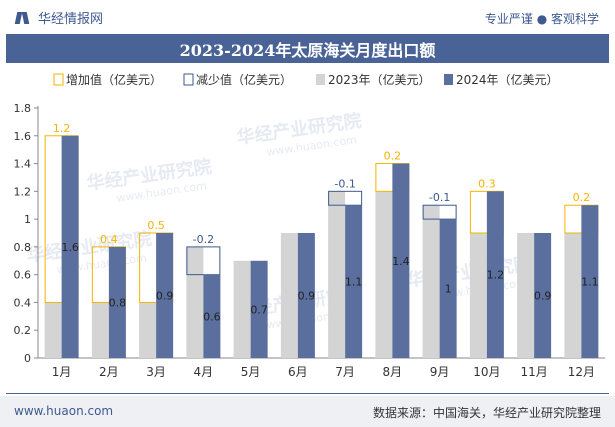 This screenshot has width=615, height=427. What do you see at coordinates (307, 48) in the screenshot?
I see `chart-title: 2023-2024年太原海关月度出口额` at bounding box center [307, 48].